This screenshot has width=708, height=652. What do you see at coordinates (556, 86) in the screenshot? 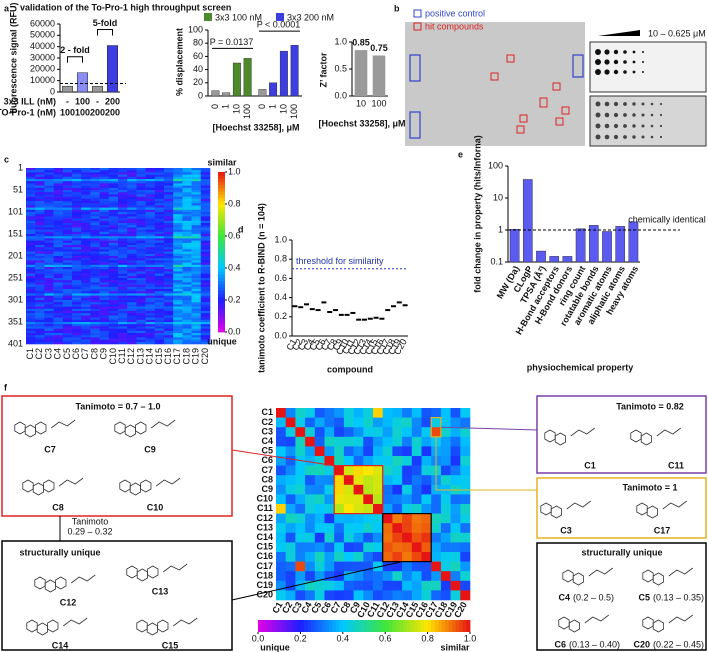
I see `hit-box` at bounding box center [556, 86].